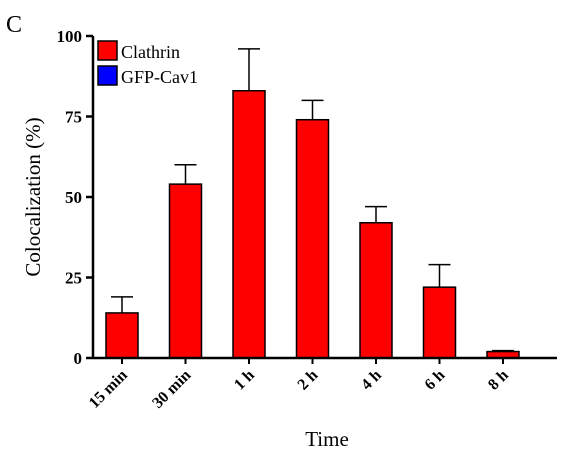 The height and width of the screenshot is (459, 569). What do you see at coordinates (107, 50) in the screenshot?
I see `legend-swatch-clathrin` at bounding box center [107, 50].